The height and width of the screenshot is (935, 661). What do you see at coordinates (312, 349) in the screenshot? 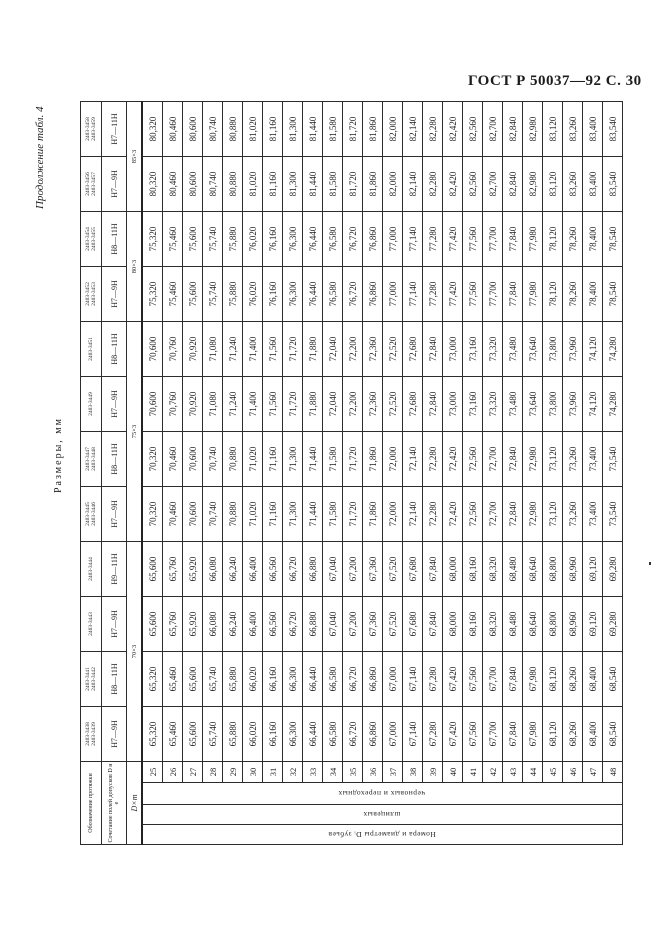
I see `diameter-value: 71,880` at bounding box center [312, 349].